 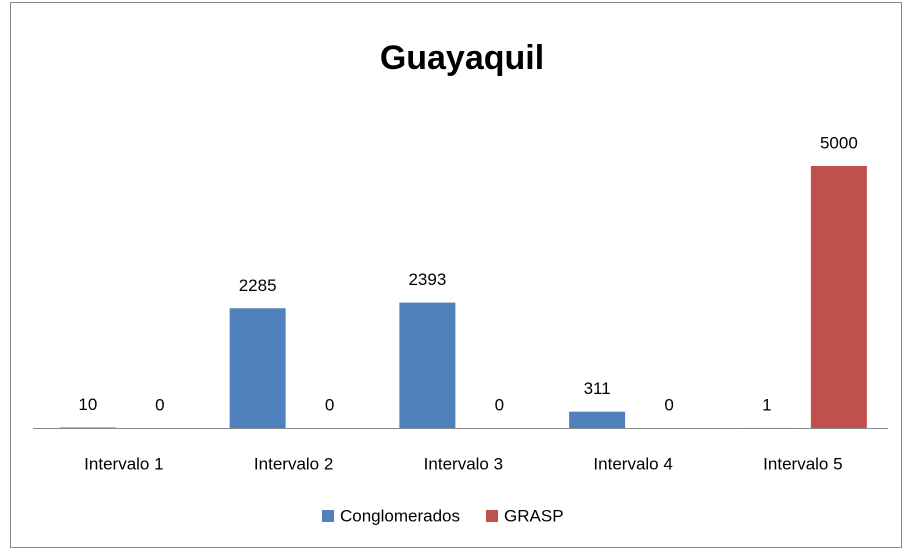 What do you see at coordinates (839, 142) in the screenshot?
I see `data-label: 5000` at bounding box center [839, 142].